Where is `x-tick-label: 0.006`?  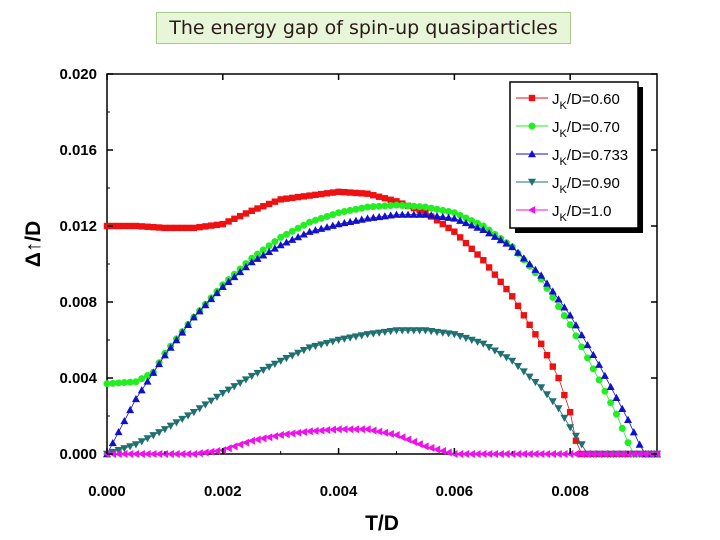
x-tick-label: 0.006 is located at coordinates (455, 491).